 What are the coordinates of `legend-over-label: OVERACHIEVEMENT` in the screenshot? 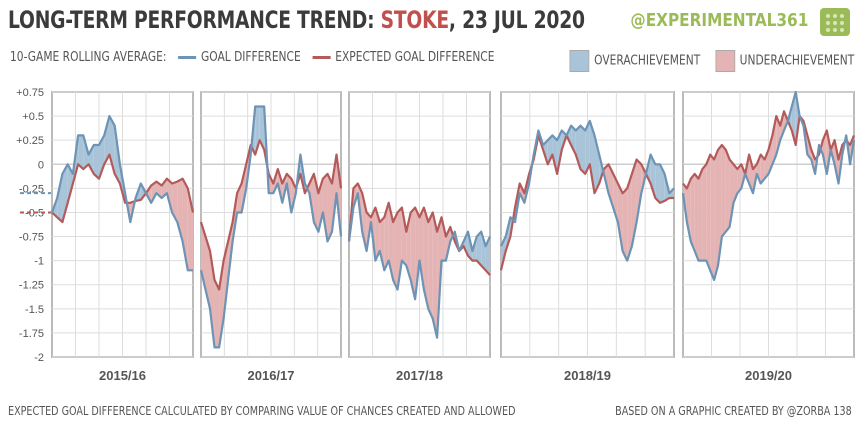 It's located at (646, 61).